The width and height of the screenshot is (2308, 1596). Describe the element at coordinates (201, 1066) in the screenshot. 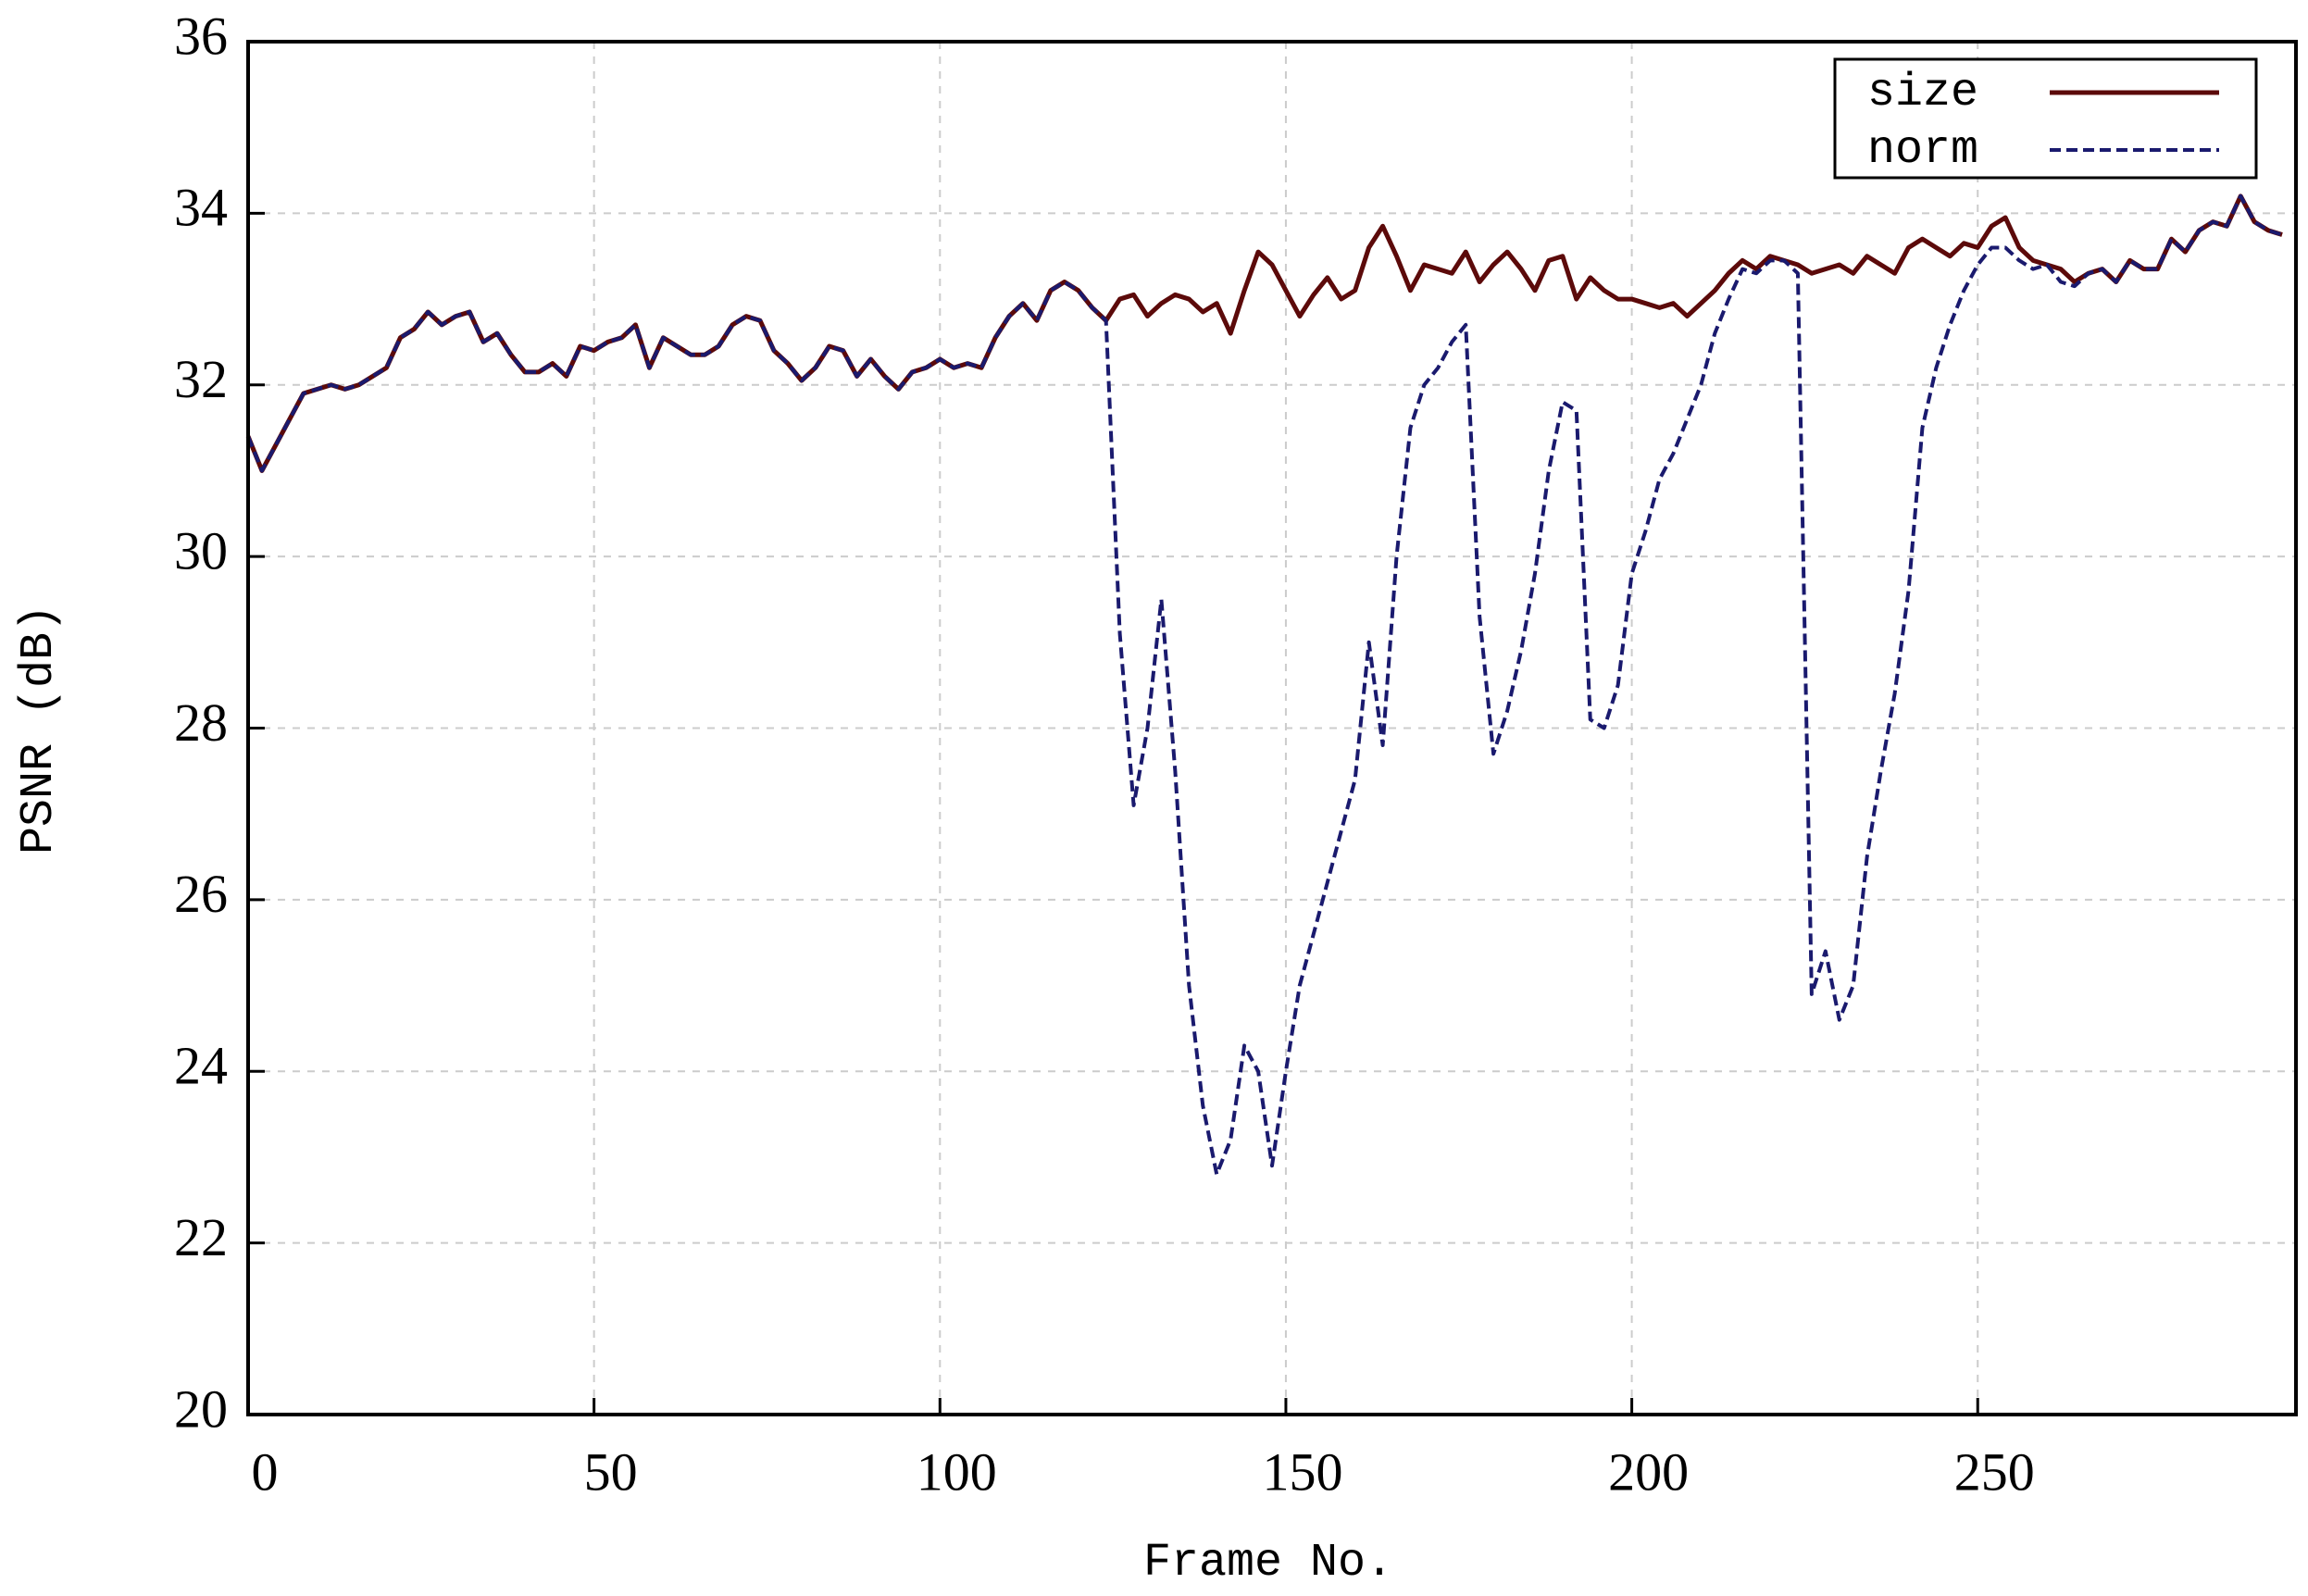

I see `y-tick-label: 24` at that location.